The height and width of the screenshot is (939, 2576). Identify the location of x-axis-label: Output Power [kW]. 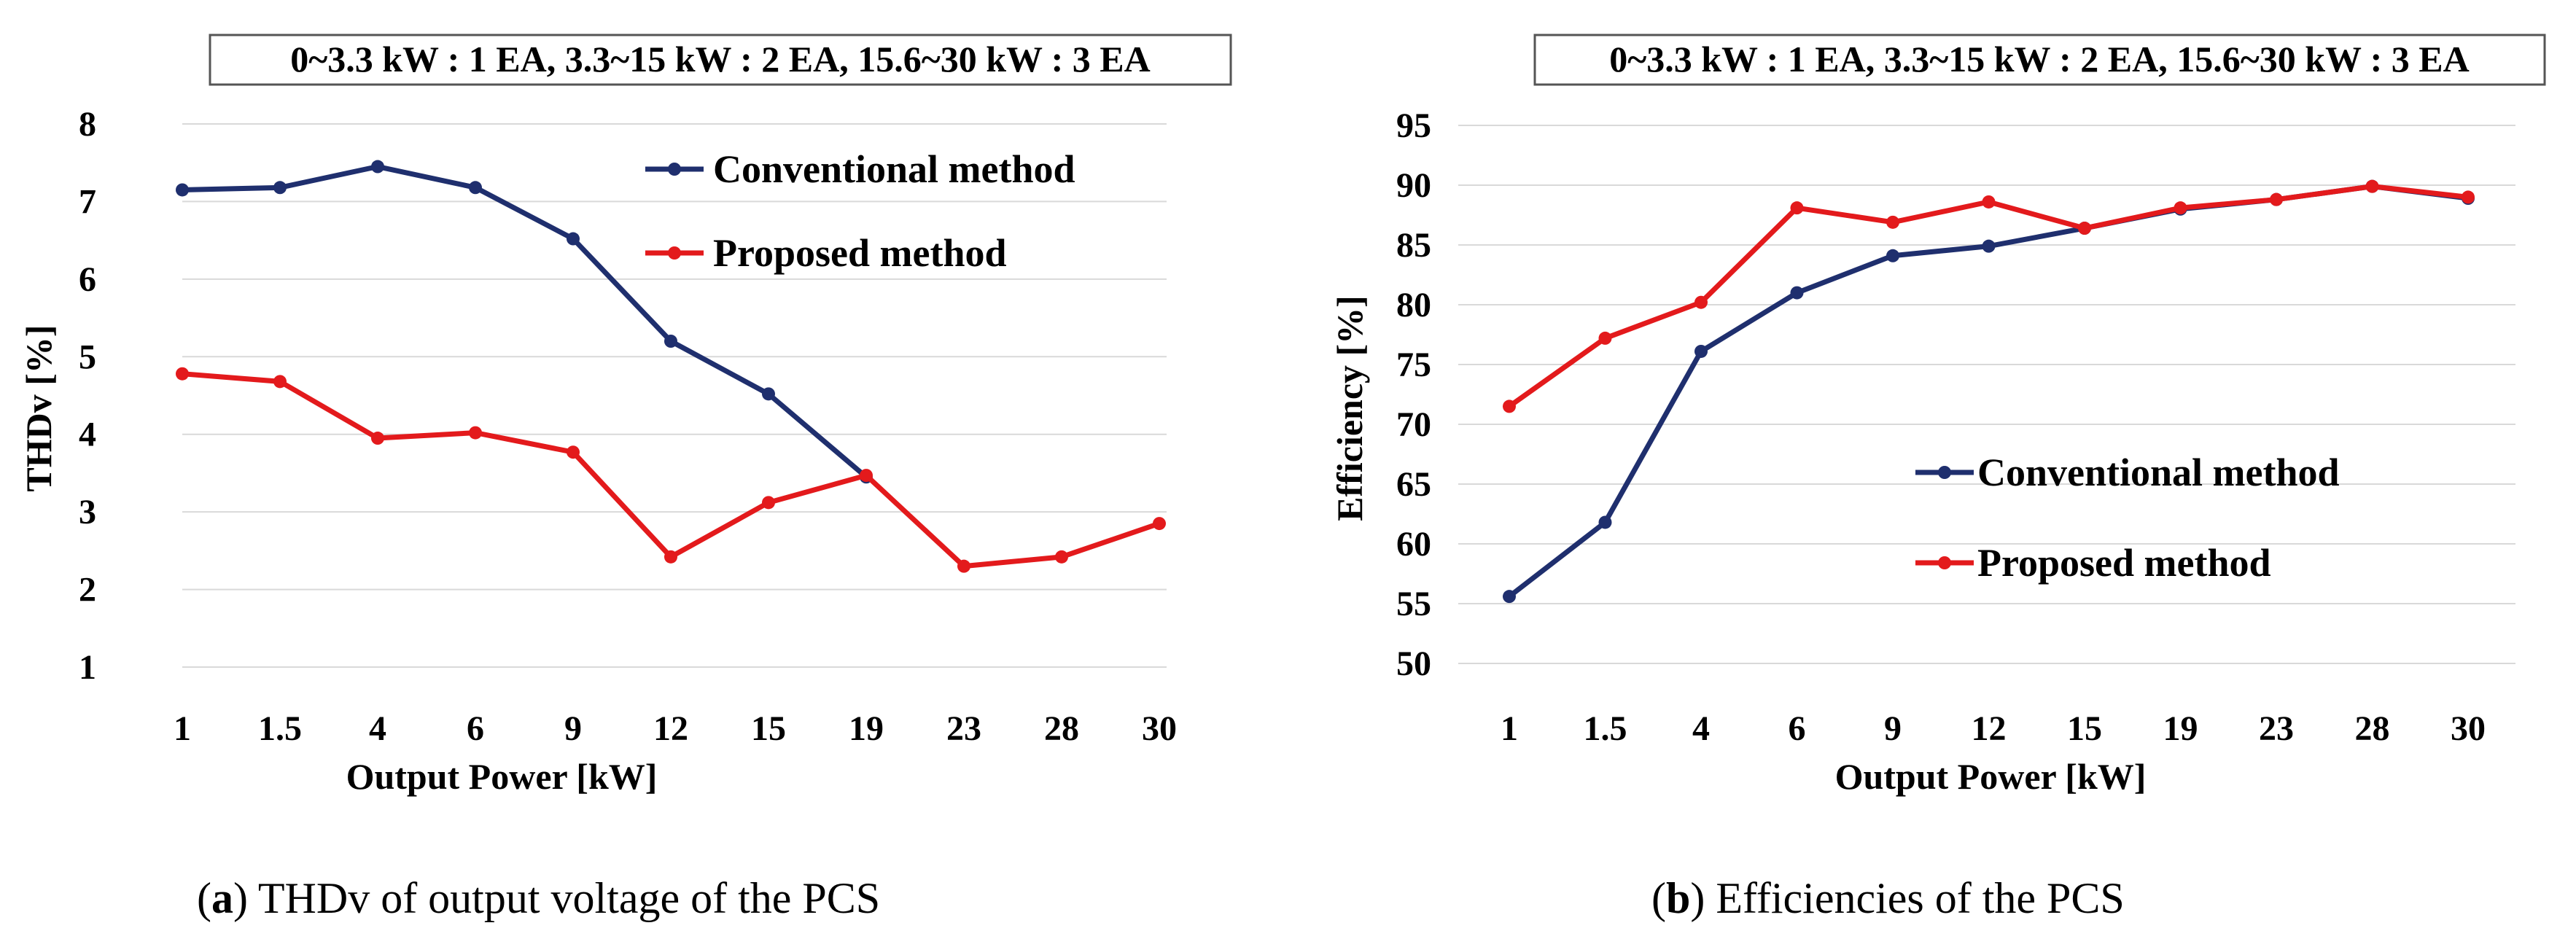
(1991, 776).